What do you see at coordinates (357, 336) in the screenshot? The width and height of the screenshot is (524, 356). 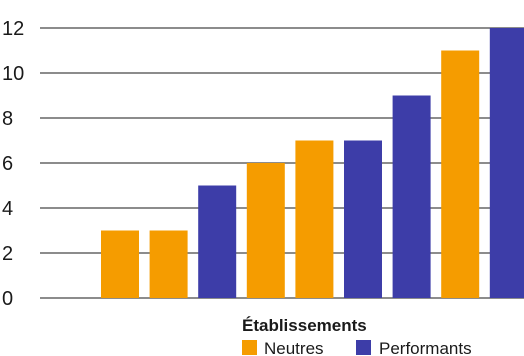 I see `legend: Établissements Neutres Performants` at bounding box center [357, 336].